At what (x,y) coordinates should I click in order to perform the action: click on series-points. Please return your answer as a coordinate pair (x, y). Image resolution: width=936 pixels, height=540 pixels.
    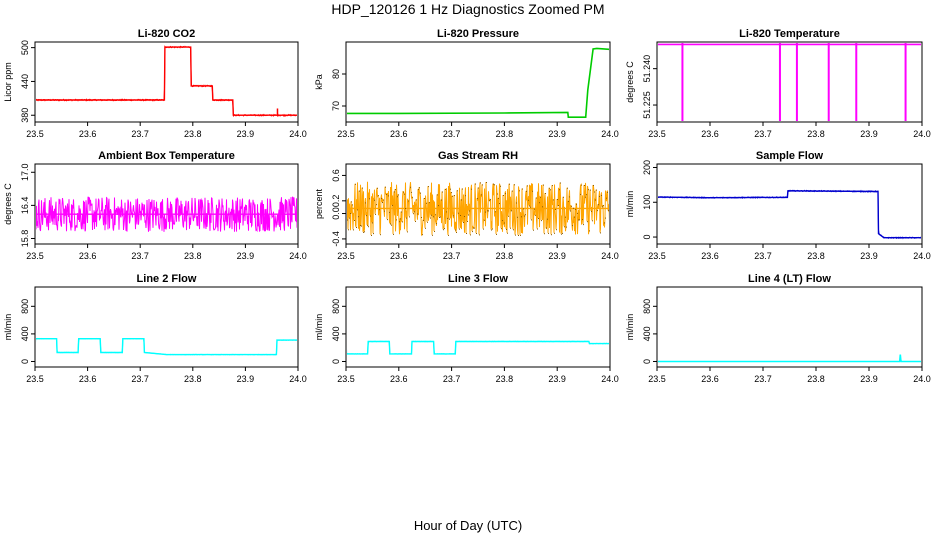
    Looking at the image, I should click on (478, 209).